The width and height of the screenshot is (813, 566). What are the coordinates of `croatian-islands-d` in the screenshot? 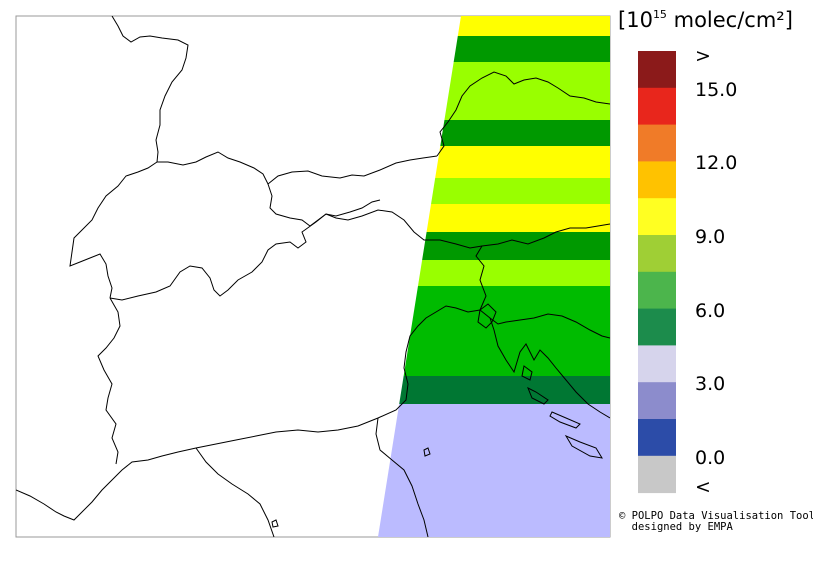 It's located at (527, 373).